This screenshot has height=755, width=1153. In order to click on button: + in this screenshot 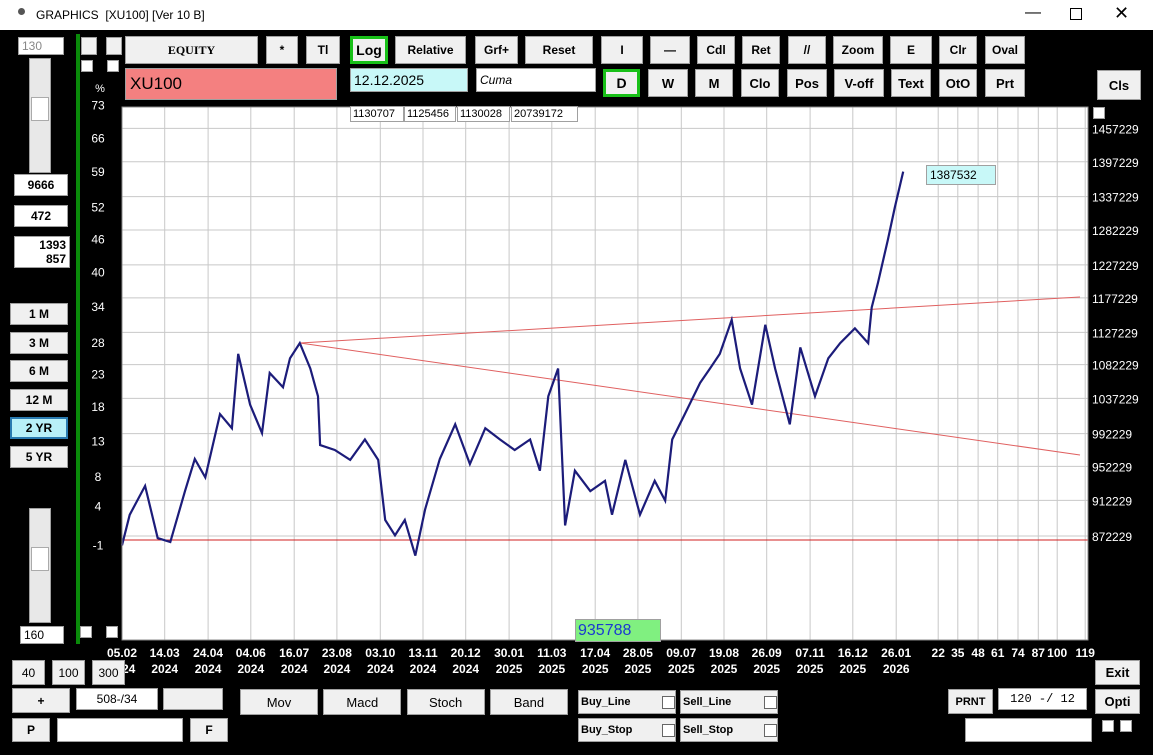, I will do `click(41, 700)`.